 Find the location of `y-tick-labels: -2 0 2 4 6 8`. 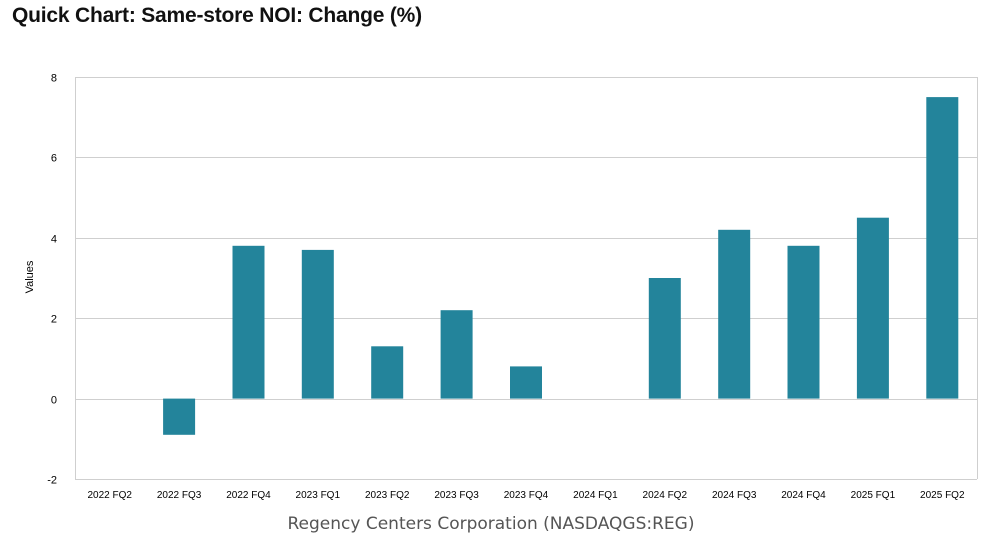

y-tick-labels: -2 0 2 4 6 8 is located at coordinates (52, 280).